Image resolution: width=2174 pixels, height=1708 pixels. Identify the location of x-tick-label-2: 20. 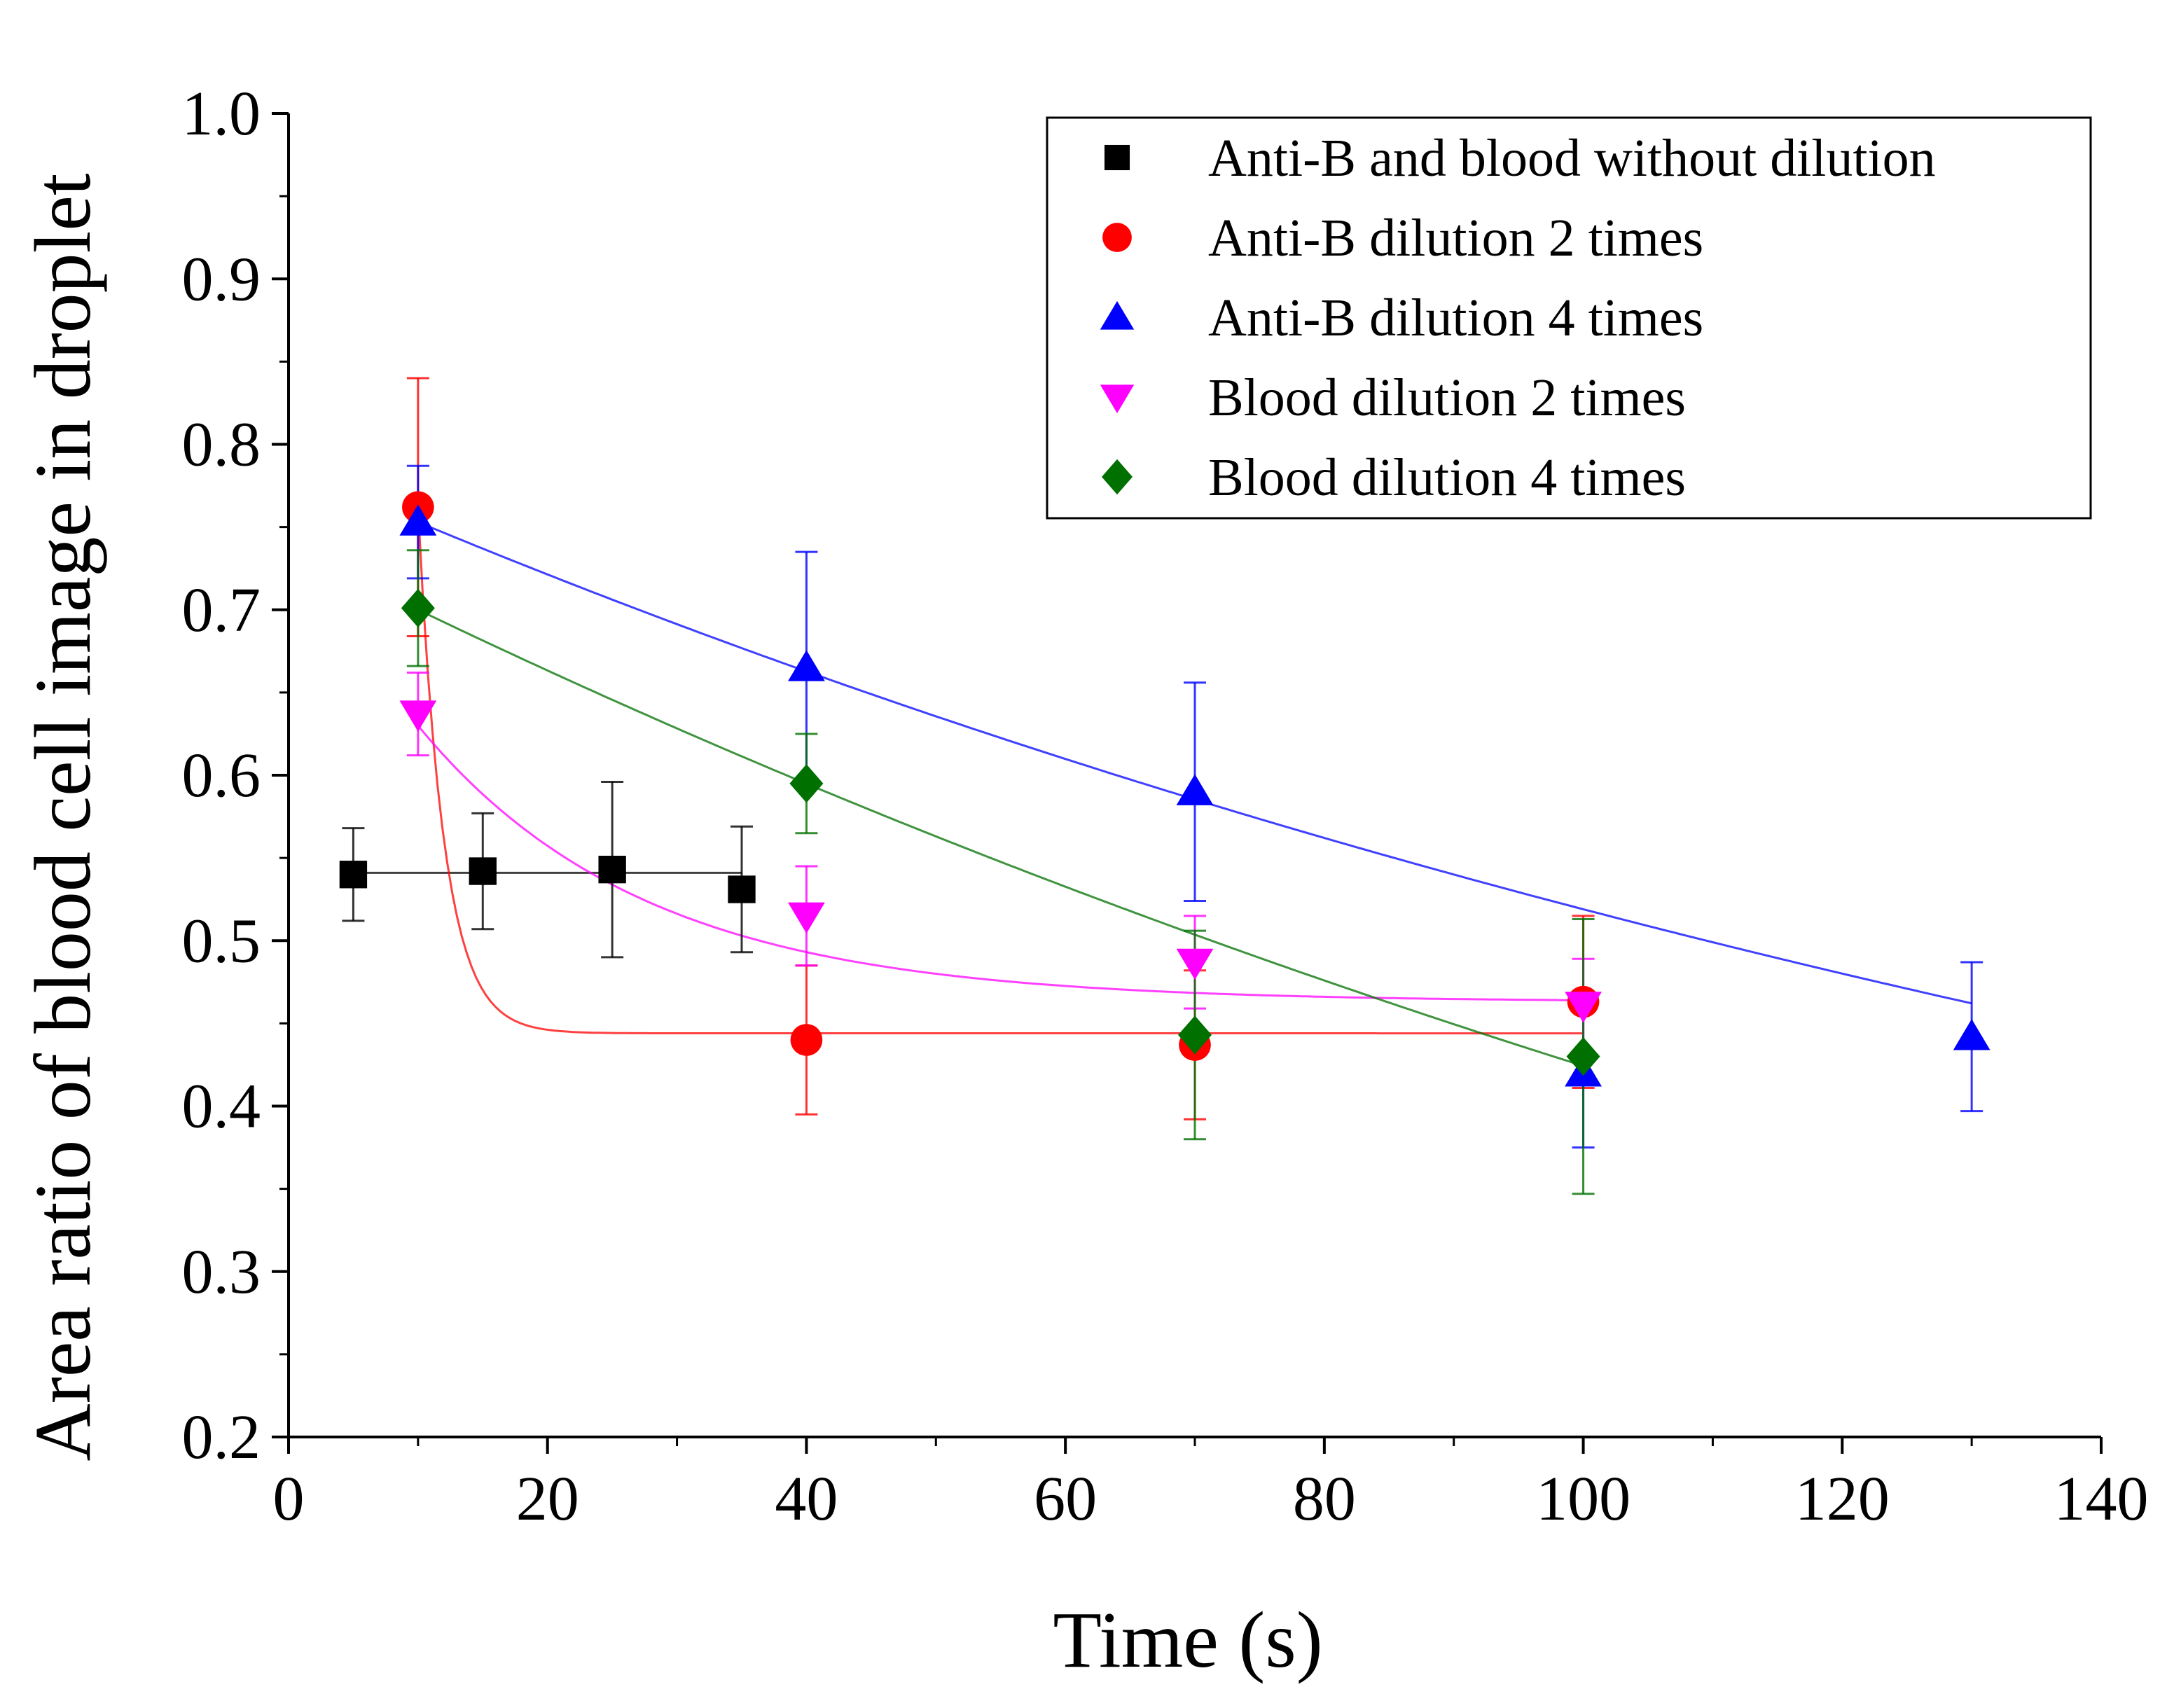
(547, 1499).